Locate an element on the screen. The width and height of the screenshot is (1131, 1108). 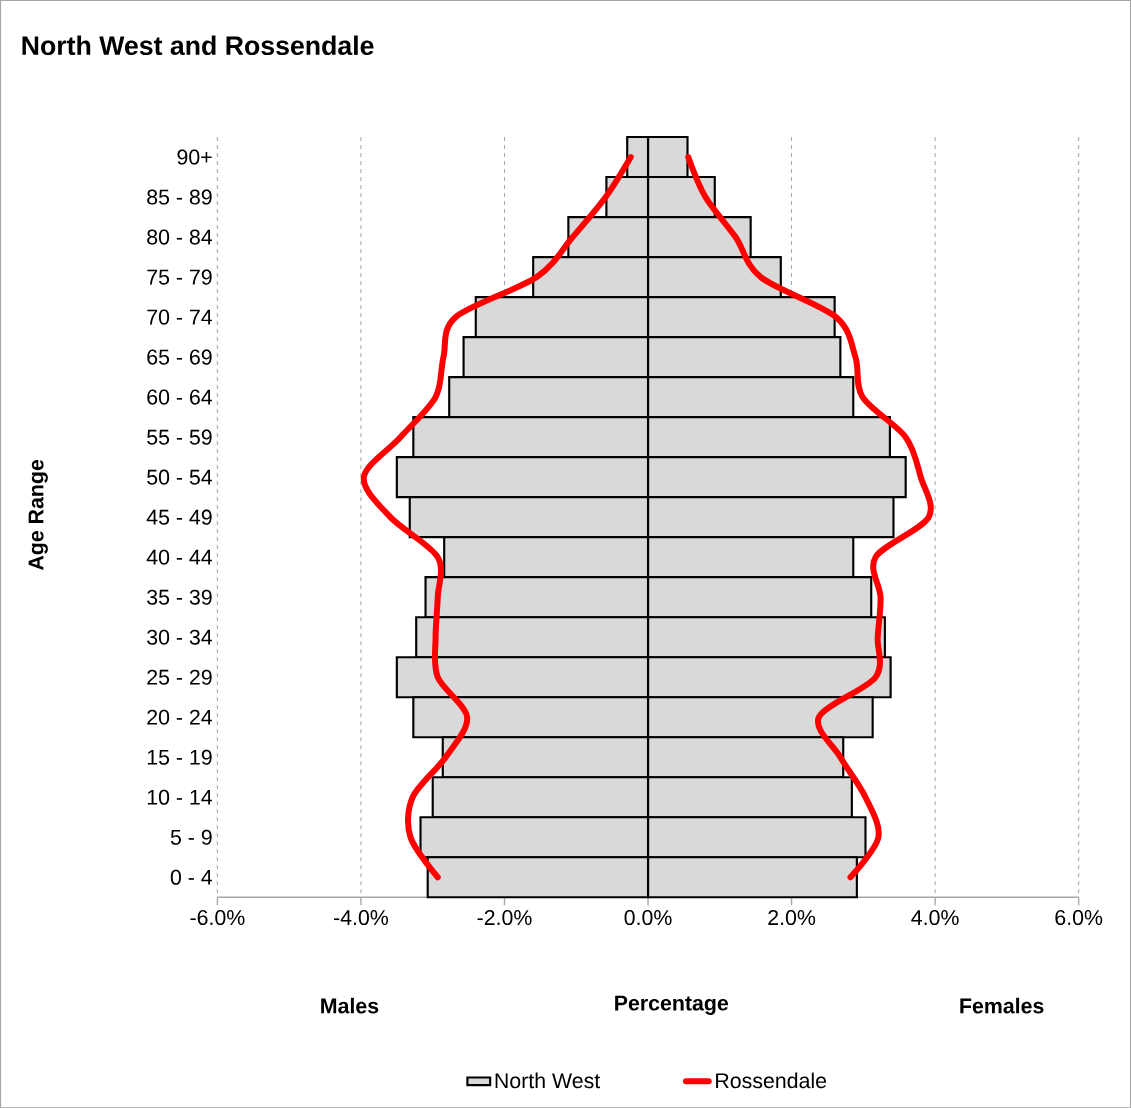
y-tick-label: 0 - 4 is located at coordinates (191, 877).